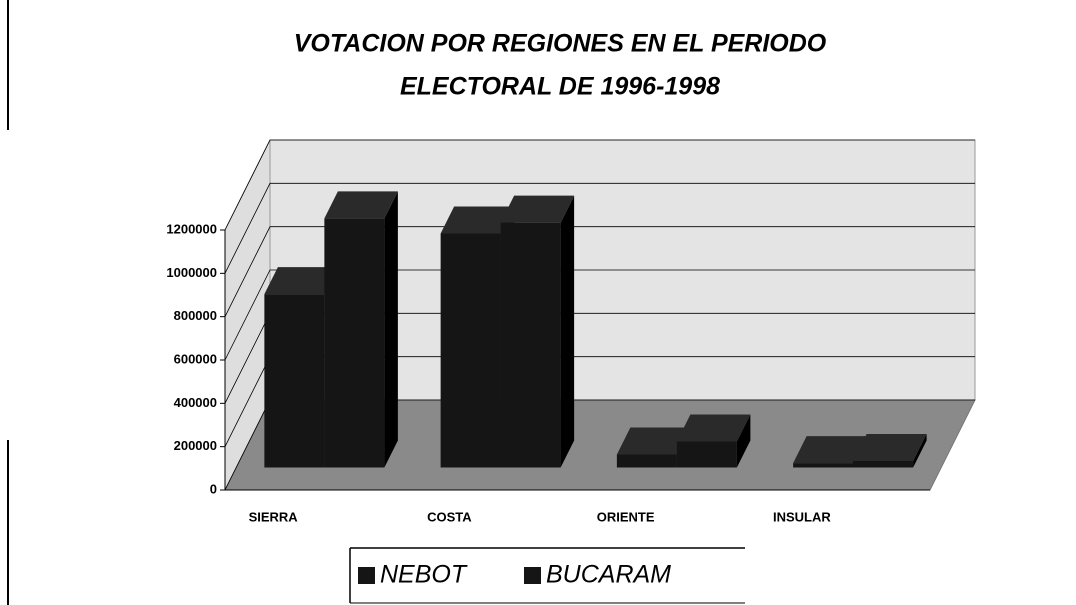  What do you see at coordinates (626, 516) in the screenshot?
I see `x-tick-label: ORIENTE` at bounding box center [626, 516].